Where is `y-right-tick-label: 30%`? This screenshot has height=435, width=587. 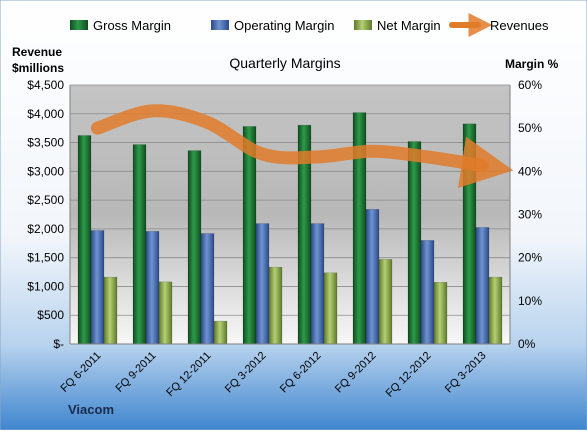
y-right-tick-label: 30% is located at coordinates (530, 215).